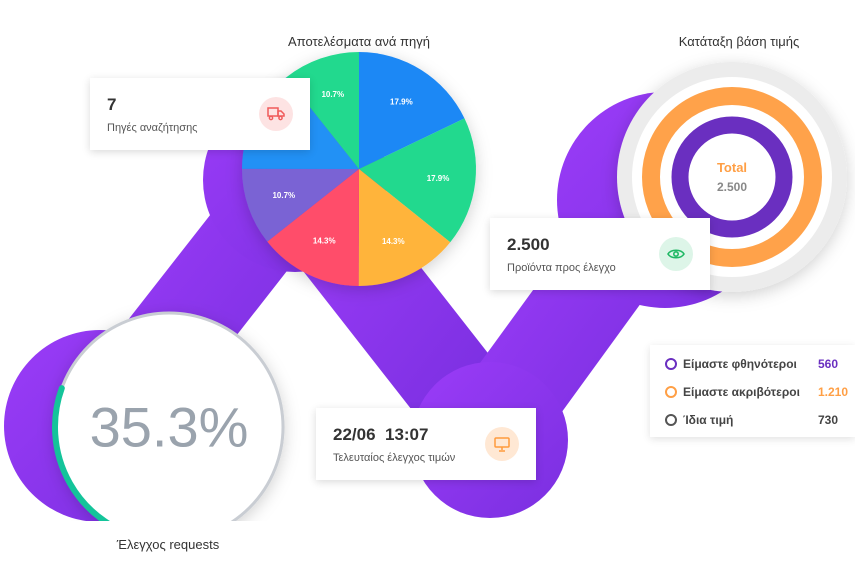  What do you see at coordinates (359, 41) in the screenshot?
I see `pie-title: Αποτελέσματα ανά πηγή` at bounding box center [359, 41].